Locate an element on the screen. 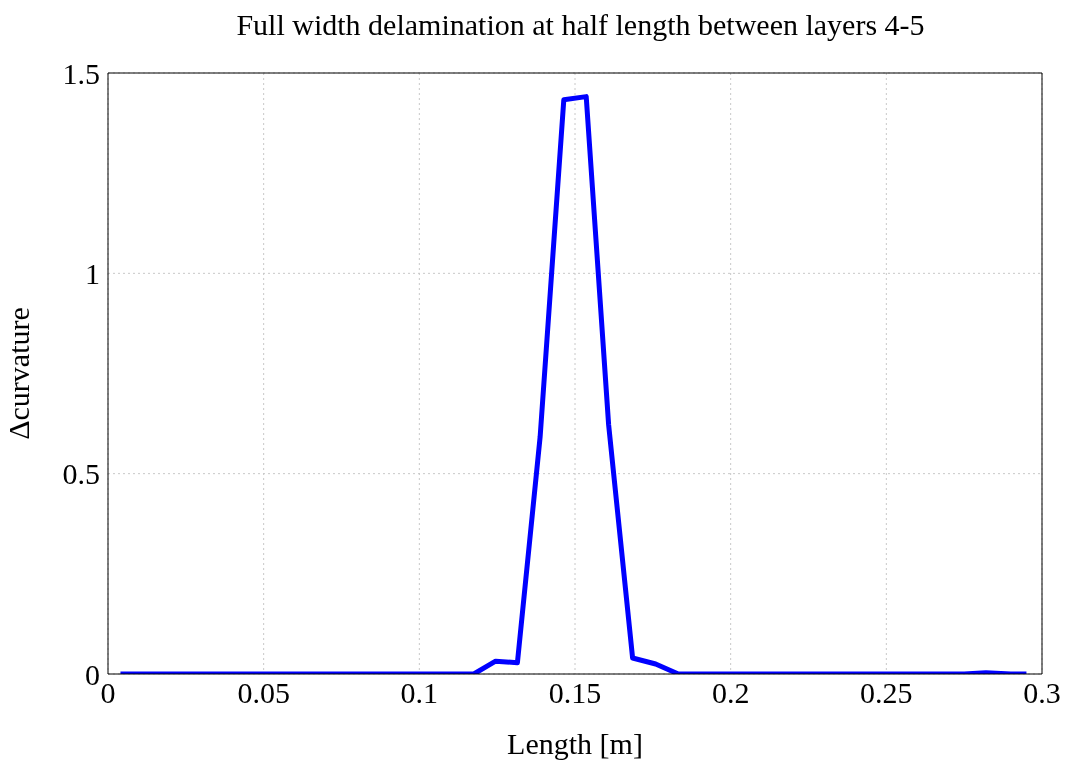  y-tick-label: 1.5 is located at coordinates (81, 73).